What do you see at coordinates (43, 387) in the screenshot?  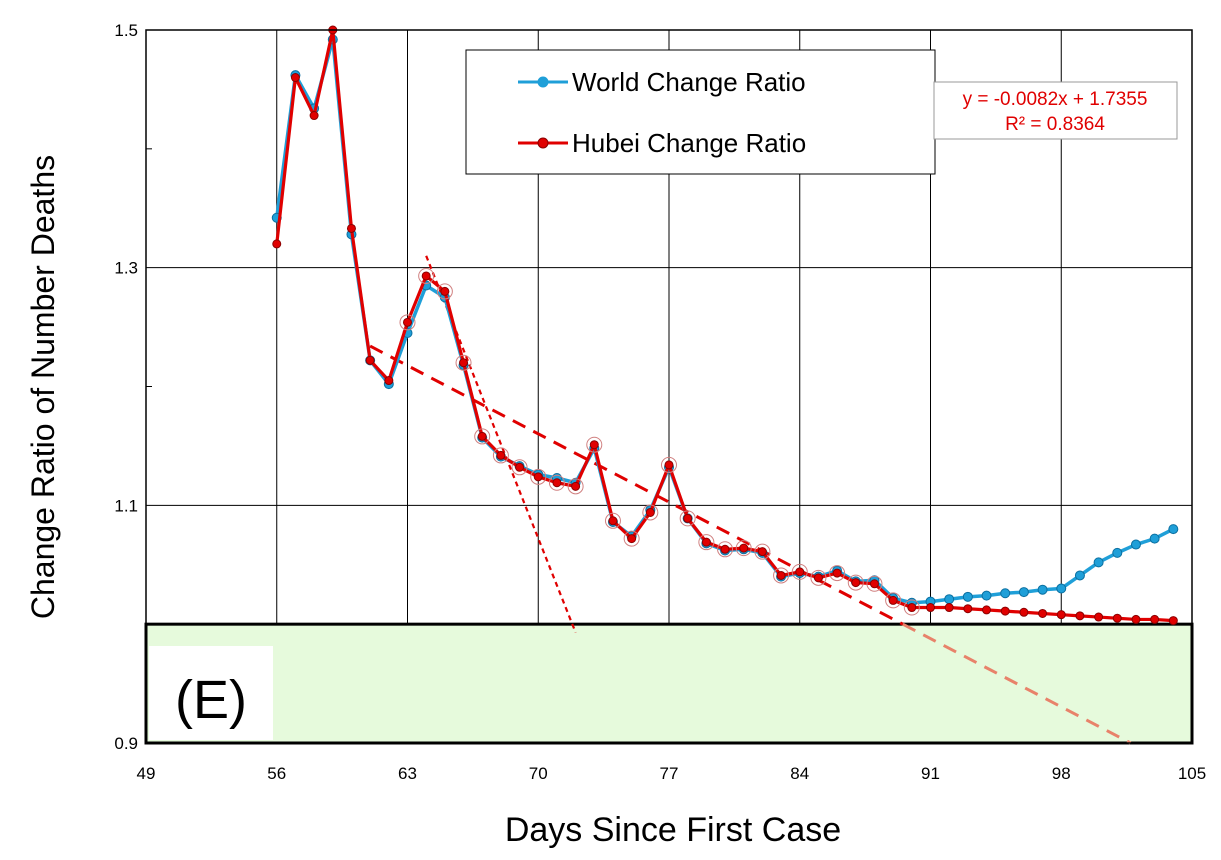 I see `y-axis-title: Change Ratio of Number Deaths` at bounding box center [43, 387].